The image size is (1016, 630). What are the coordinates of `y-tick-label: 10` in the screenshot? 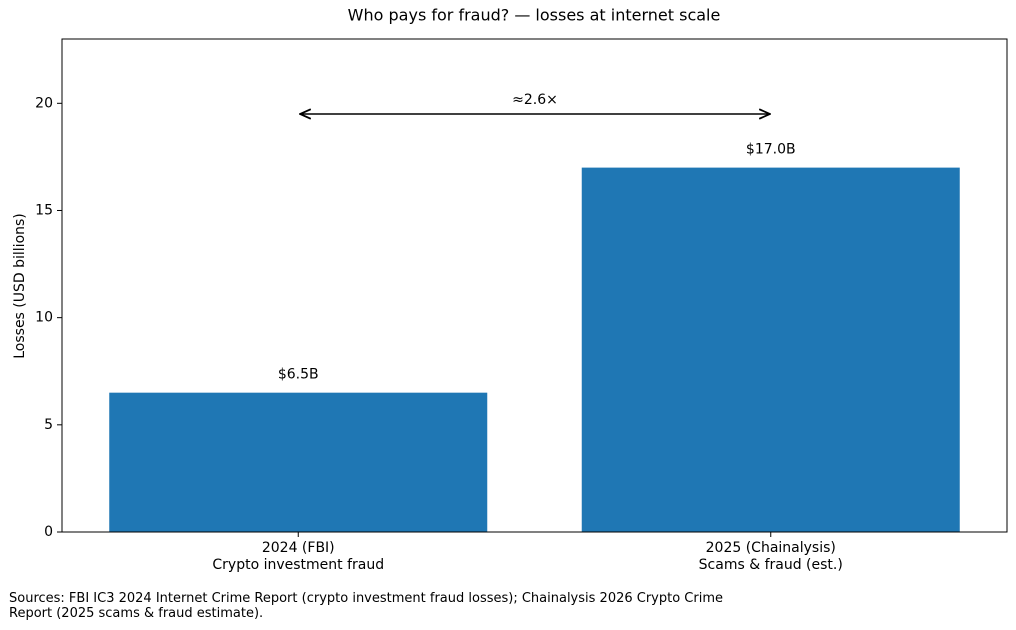 It's located at (44, 318).